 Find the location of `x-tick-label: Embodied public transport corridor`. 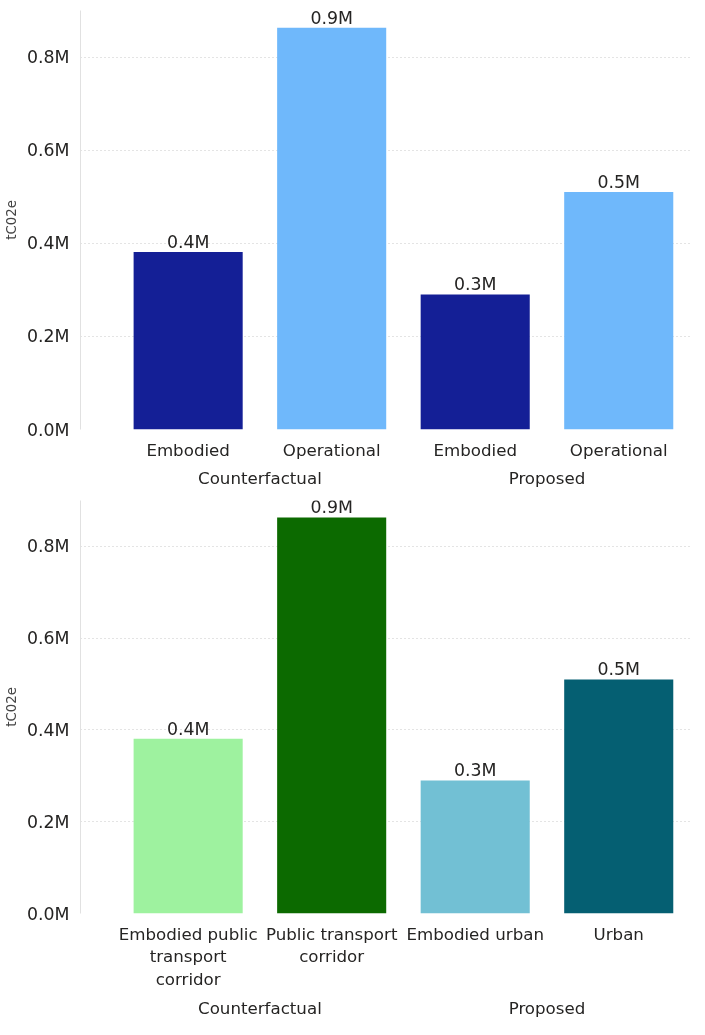

x-tick-label: Embodied public transport corridor is located at coordinates (188, 957).